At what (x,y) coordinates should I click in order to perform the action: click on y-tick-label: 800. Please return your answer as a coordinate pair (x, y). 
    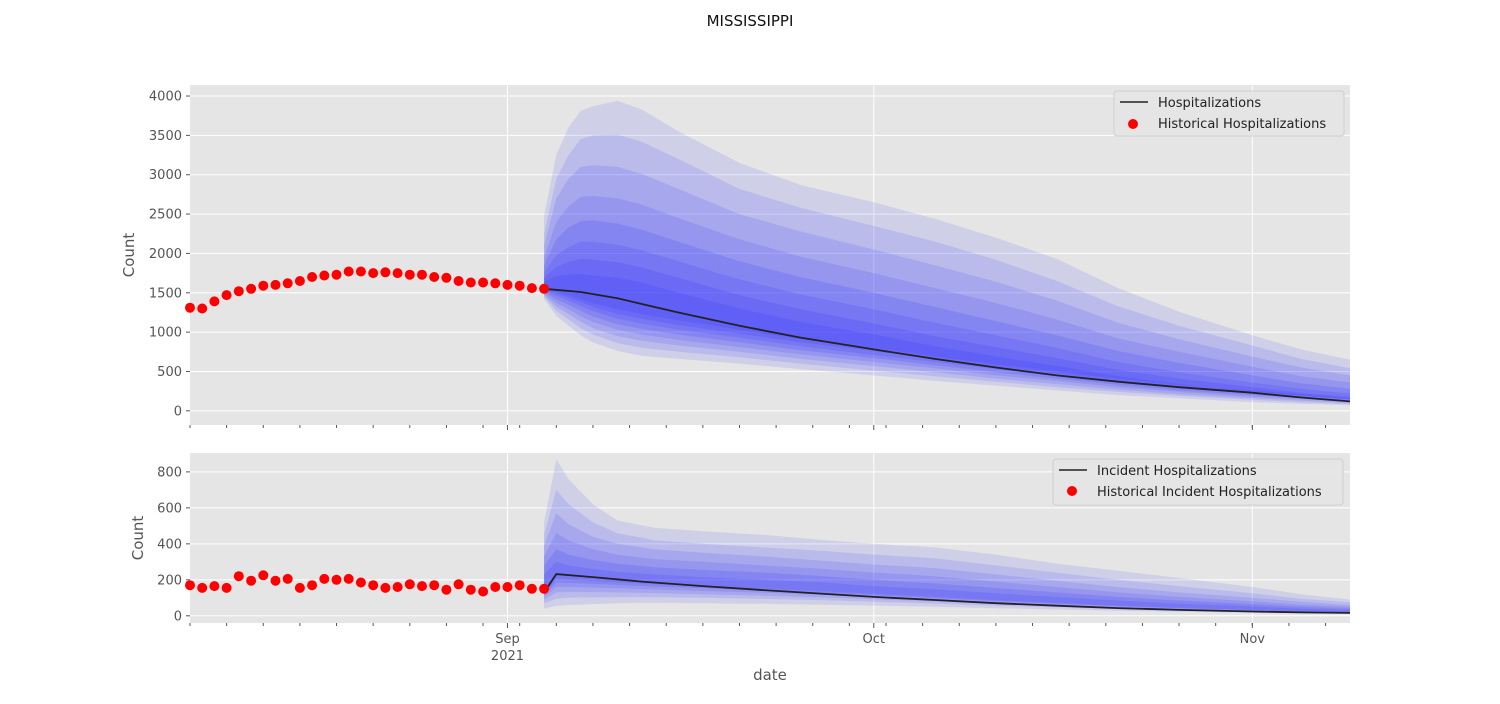
    Looking at the image, I should click on (169, 472).